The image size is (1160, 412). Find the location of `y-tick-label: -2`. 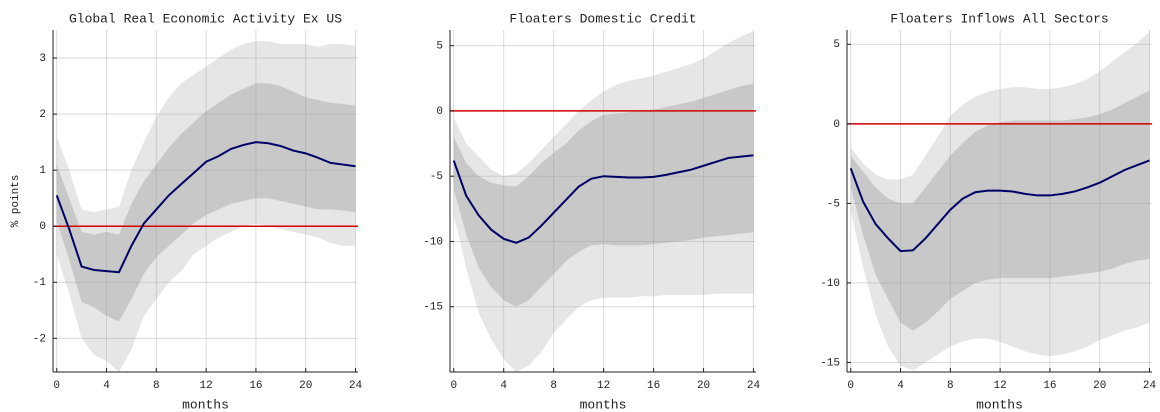

y-tick-label: -2 is located at coordinates (39, 339).